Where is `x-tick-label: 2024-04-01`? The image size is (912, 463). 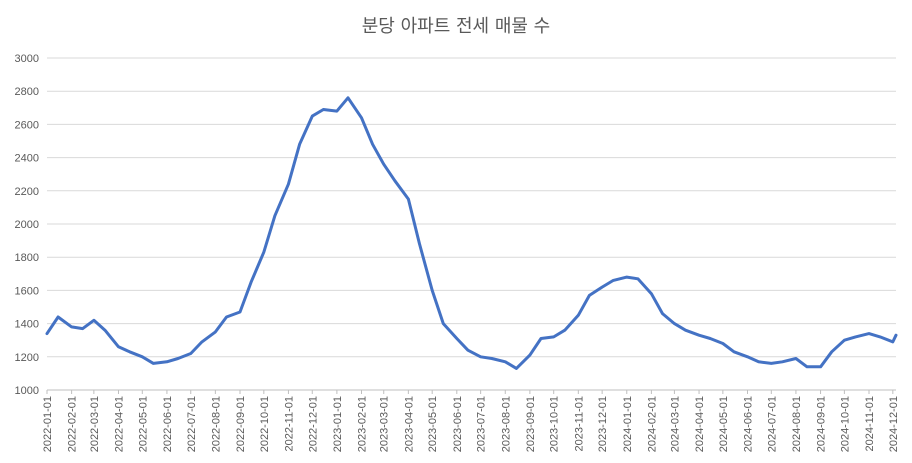 x-tick-label: 2024-04-01 is located at coordinates (700, 424).